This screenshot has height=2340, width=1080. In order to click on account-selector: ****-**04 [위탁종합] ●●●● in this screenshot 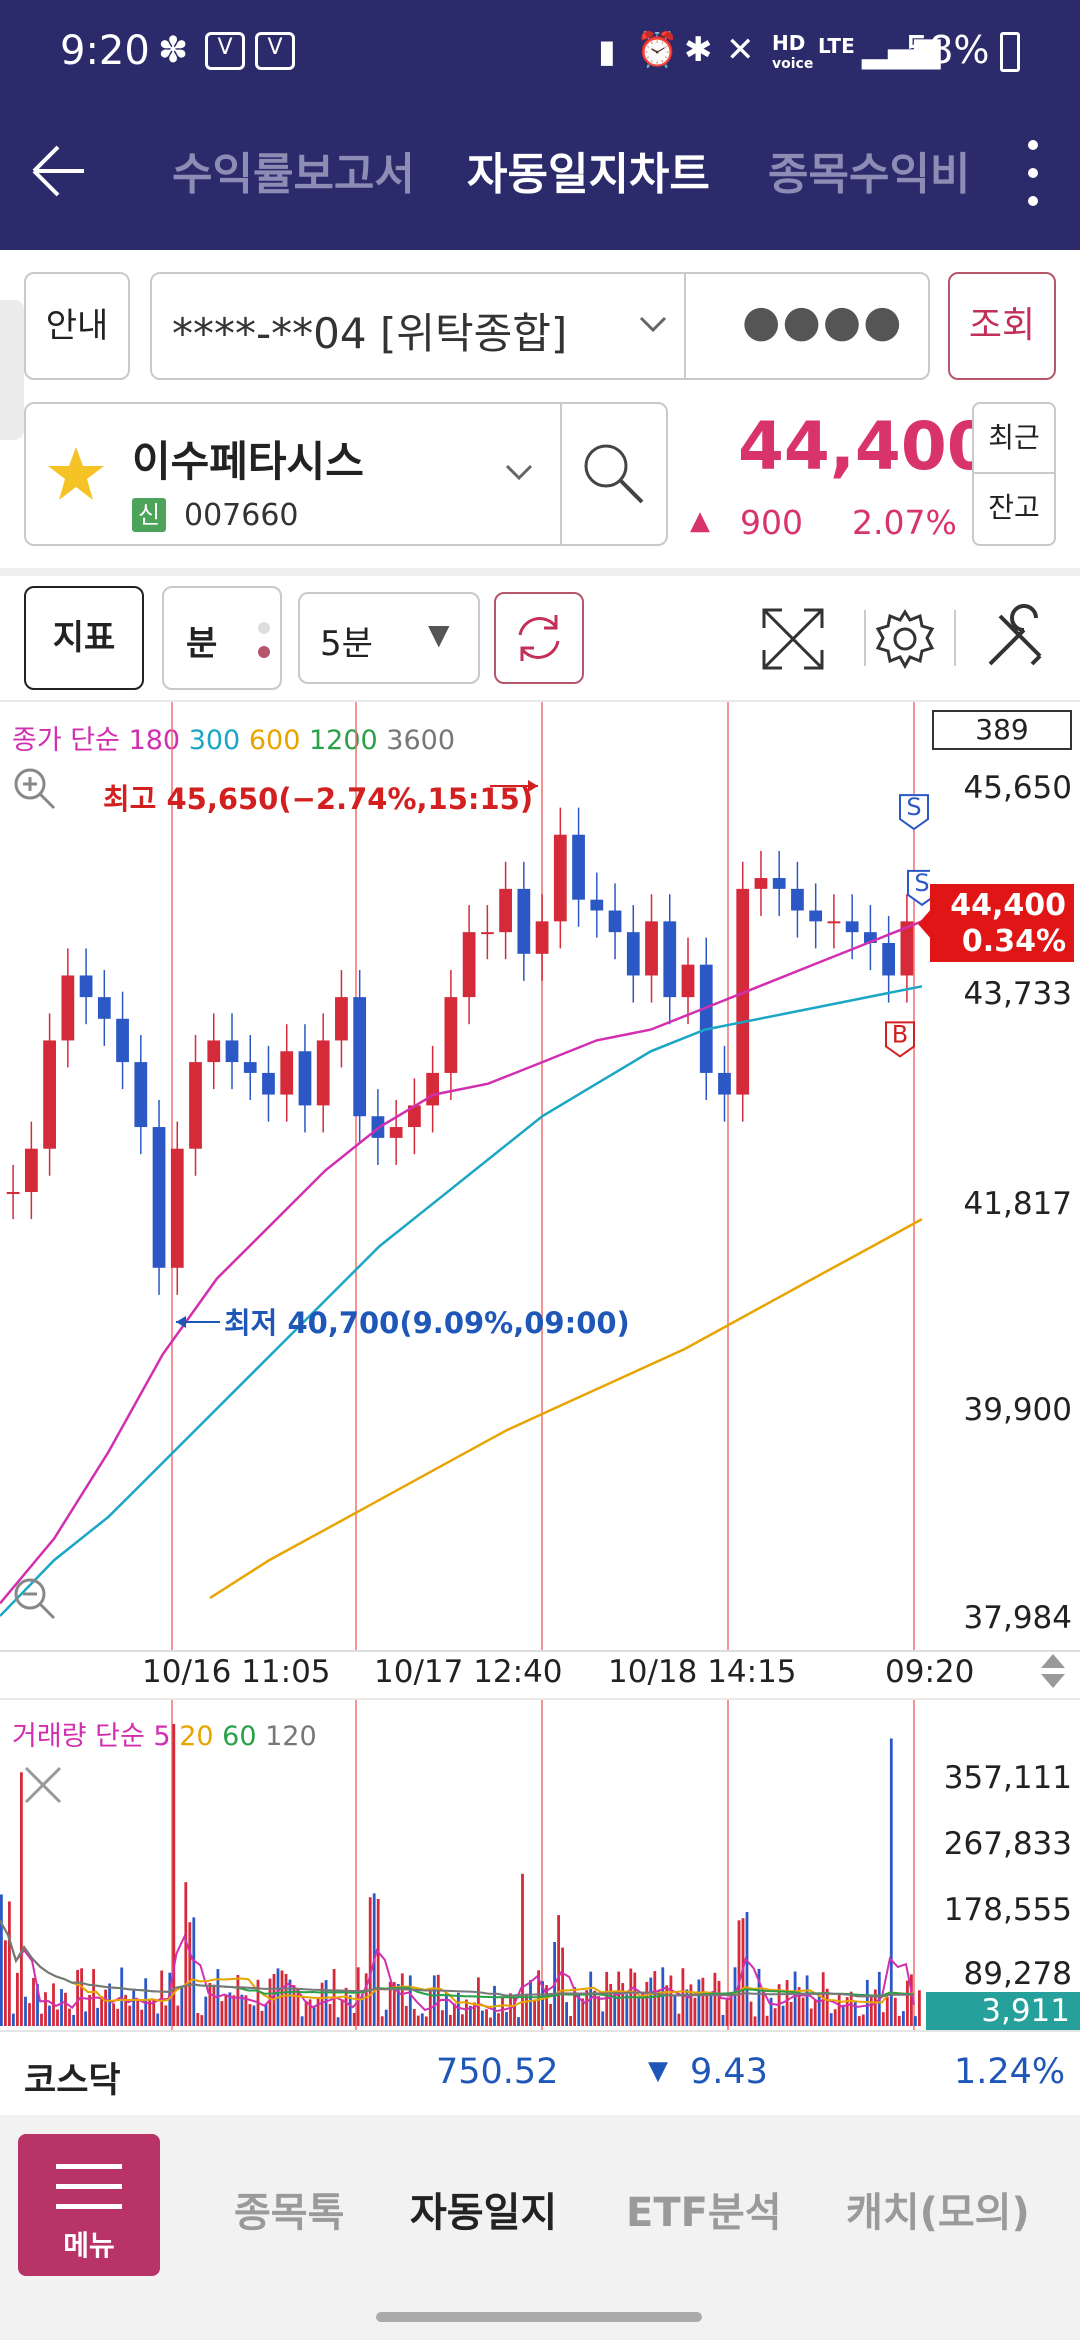, I will do `click(540, 326)`.